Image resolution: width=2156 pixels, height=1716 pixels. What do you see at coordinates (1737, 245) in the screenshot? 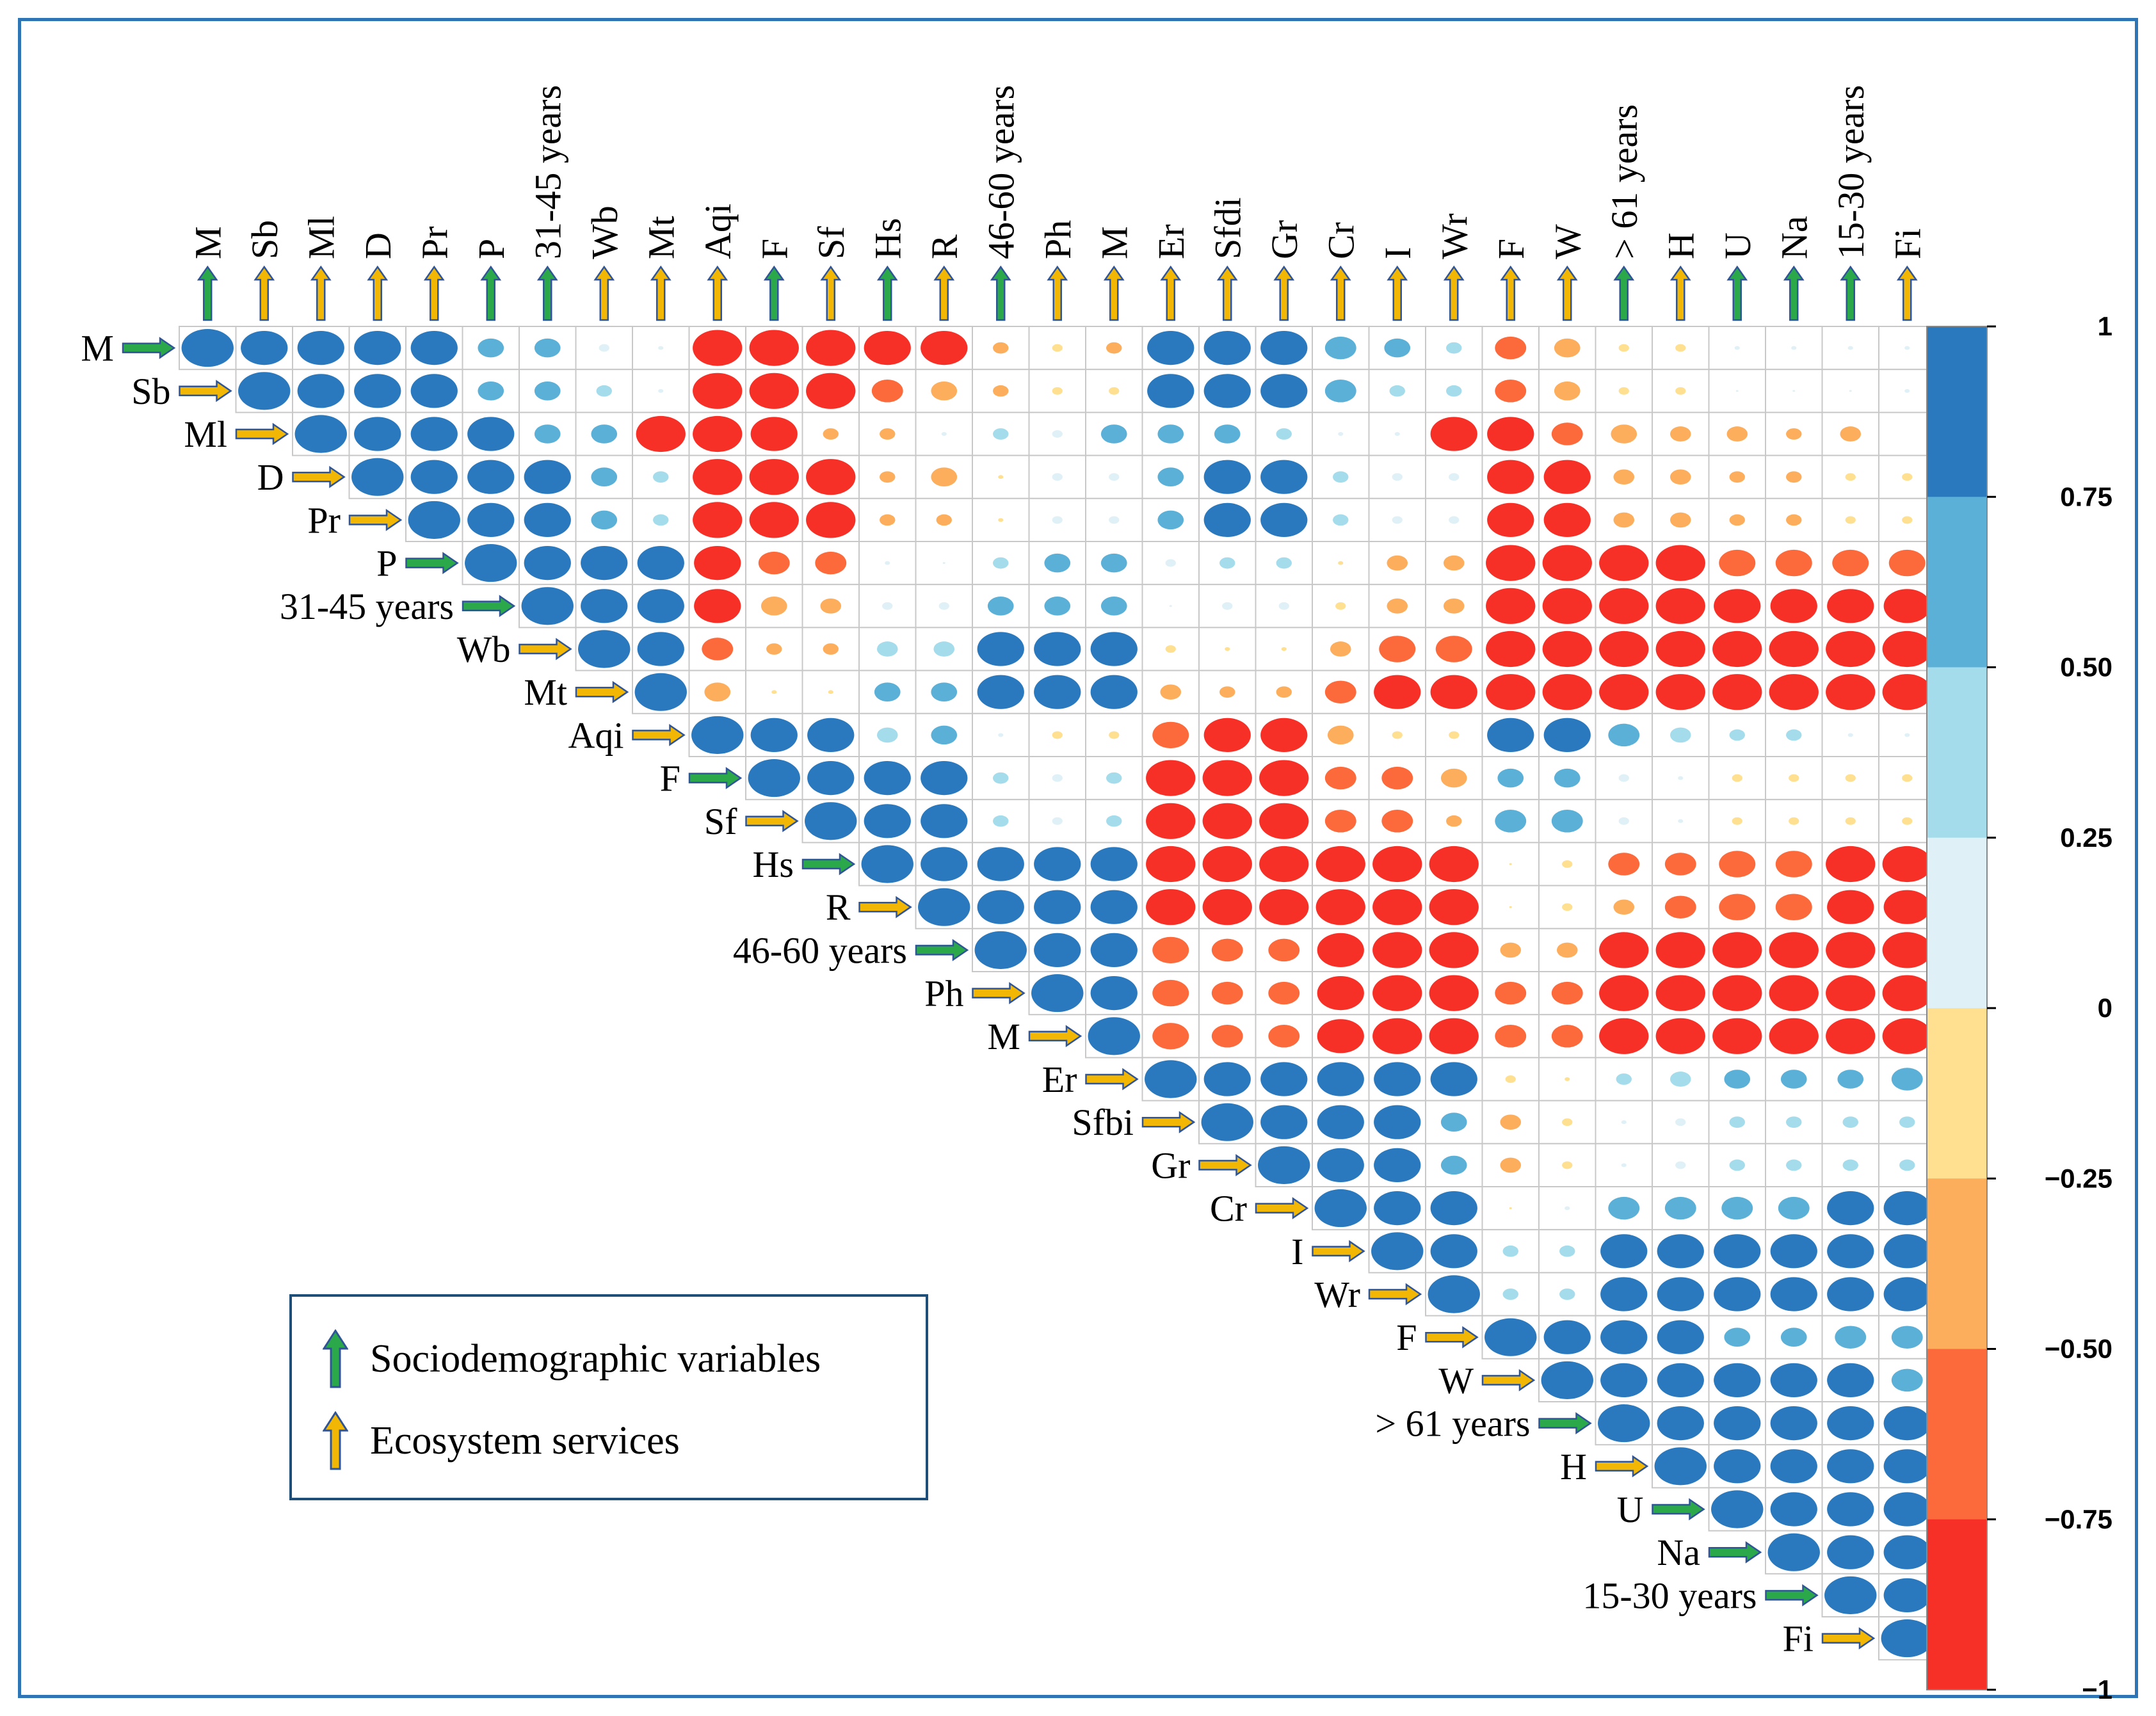
I see `col-label: U` at bounding box center [1737, 245].